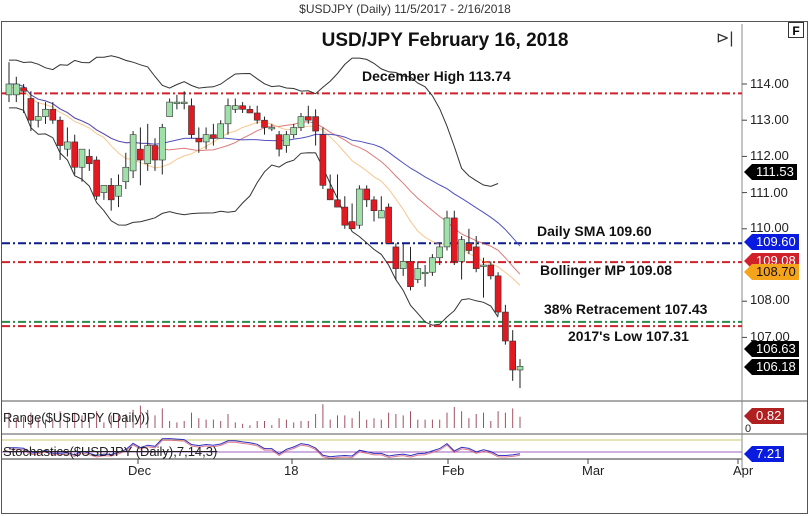 This screenshot has width=810, height=516. What do you see at coordinates (770, 299) in the screenshot?
I see `y-tick: 108.00` at bounding box center [770, 299].